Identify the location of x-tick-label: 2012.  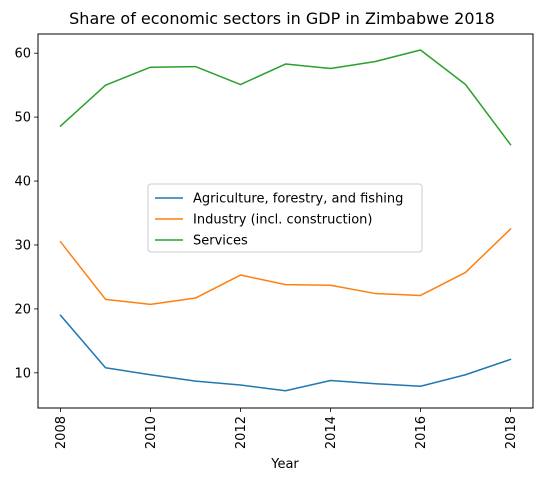
(241, 432).